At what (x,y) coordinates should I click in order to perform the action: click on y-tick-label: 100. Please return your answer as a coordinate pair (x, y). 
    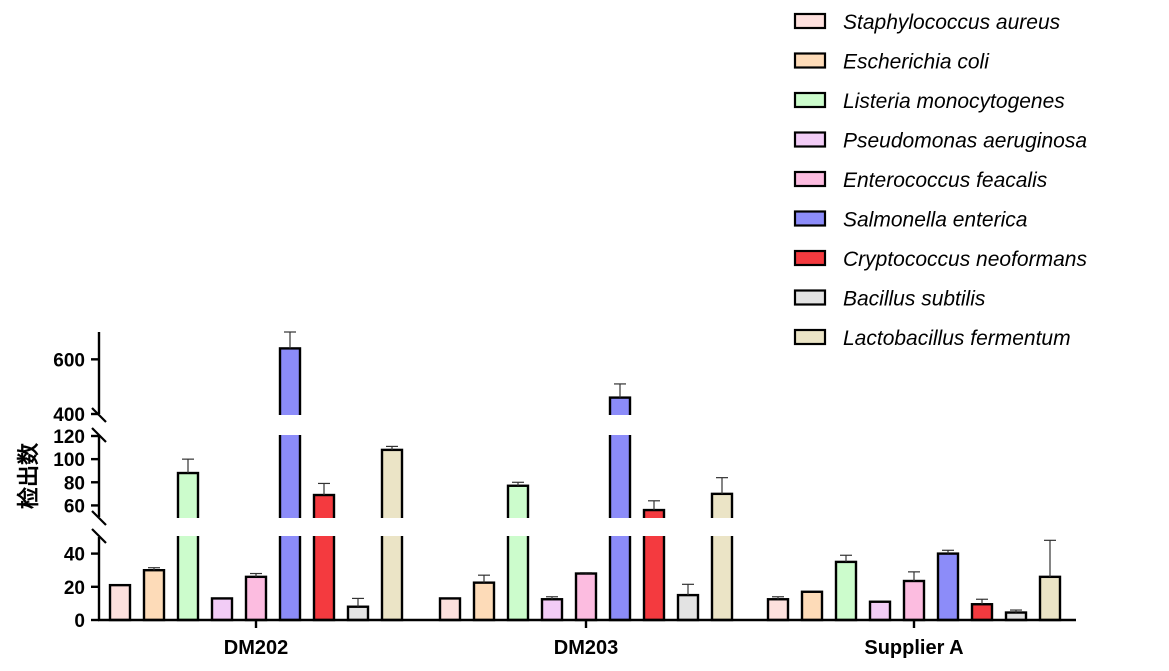
    Looking at the image, I should click on (69, 460).